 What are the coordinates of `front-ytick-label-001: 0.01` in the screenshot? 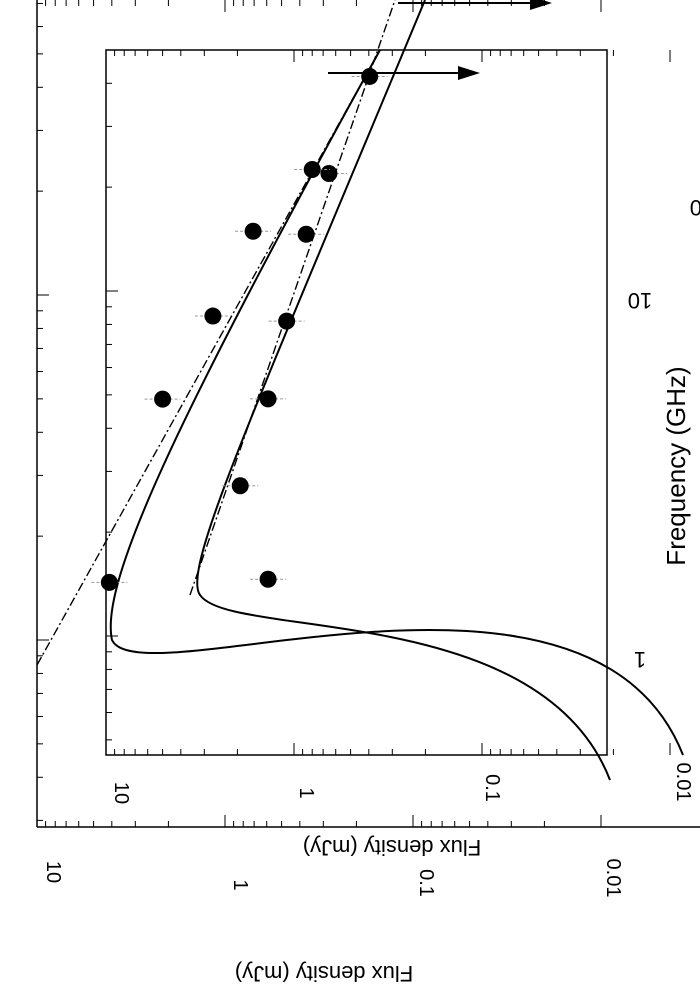 It's located at (683, 782).